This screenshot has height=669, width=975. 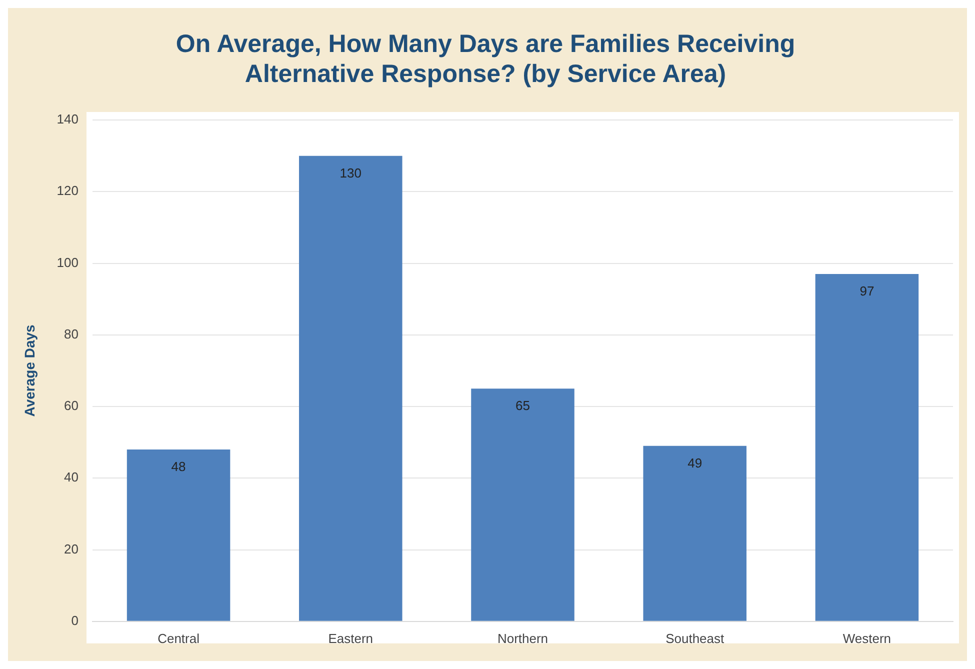 I want to click on y-tick-label: 120, so click(x=67, y=190).